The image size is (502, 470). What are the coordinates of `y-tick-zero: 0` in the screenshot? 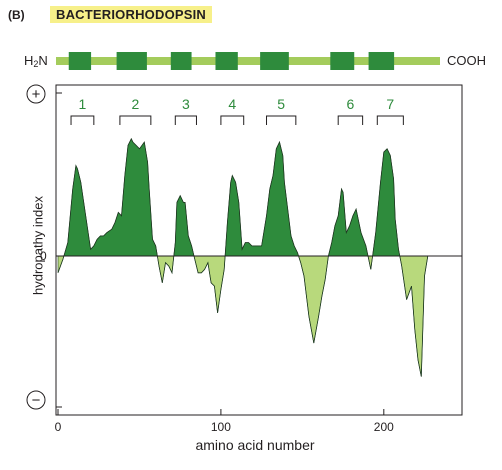 It's located at (43, 256).